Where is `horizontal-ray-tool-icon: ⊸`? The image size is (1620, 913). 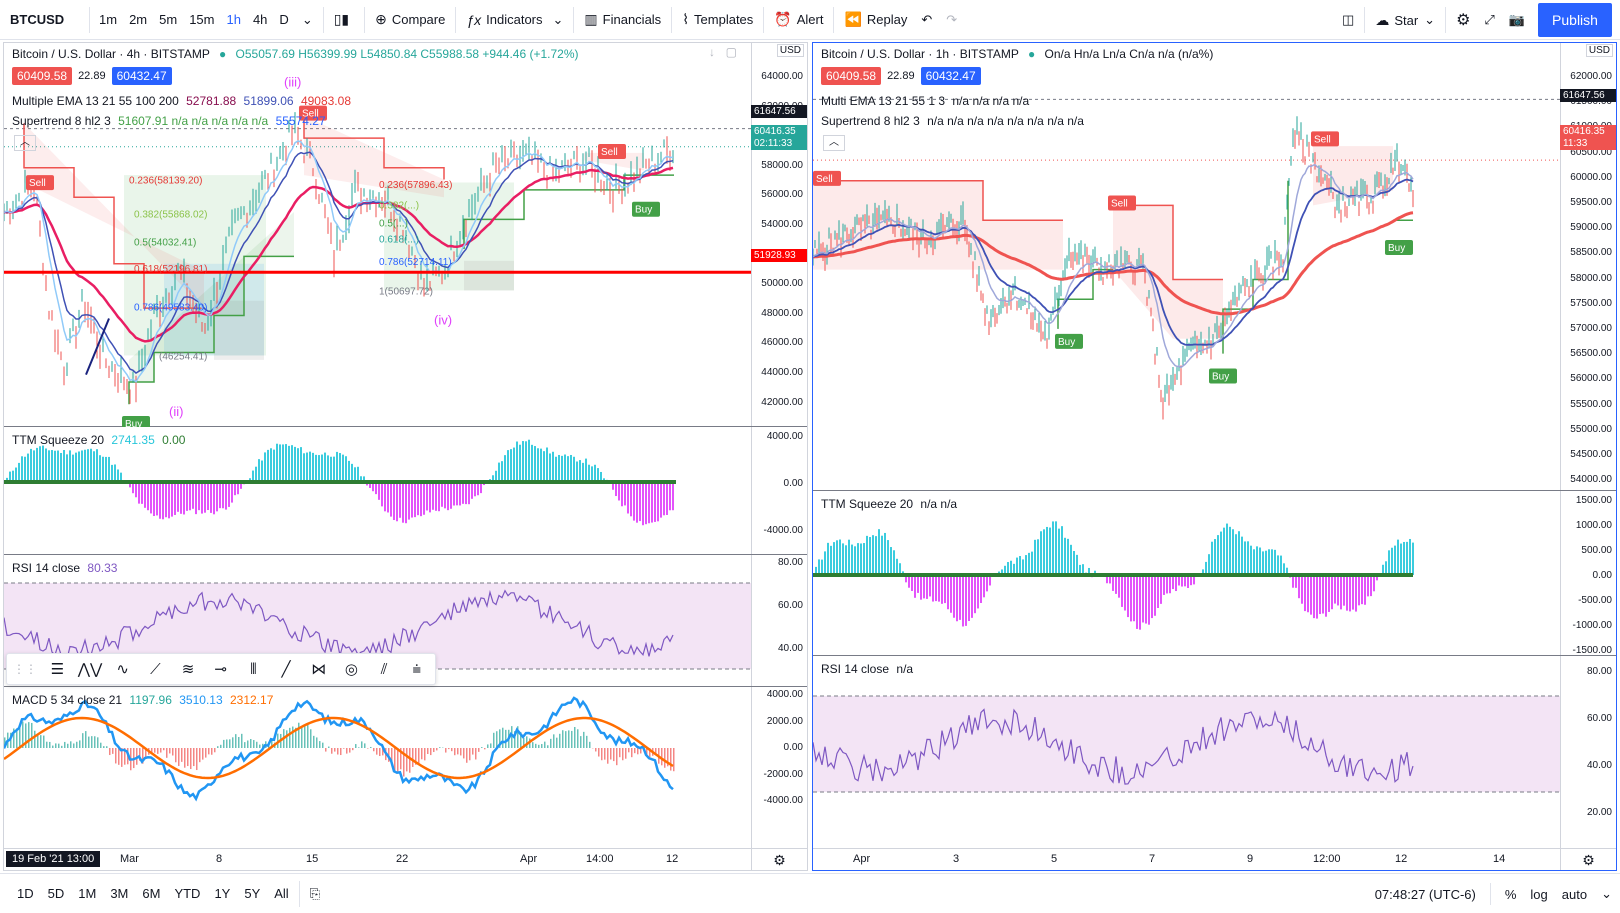 horizontal-ray-tool-icon: ⊸ is located at coordinates (220, 669).